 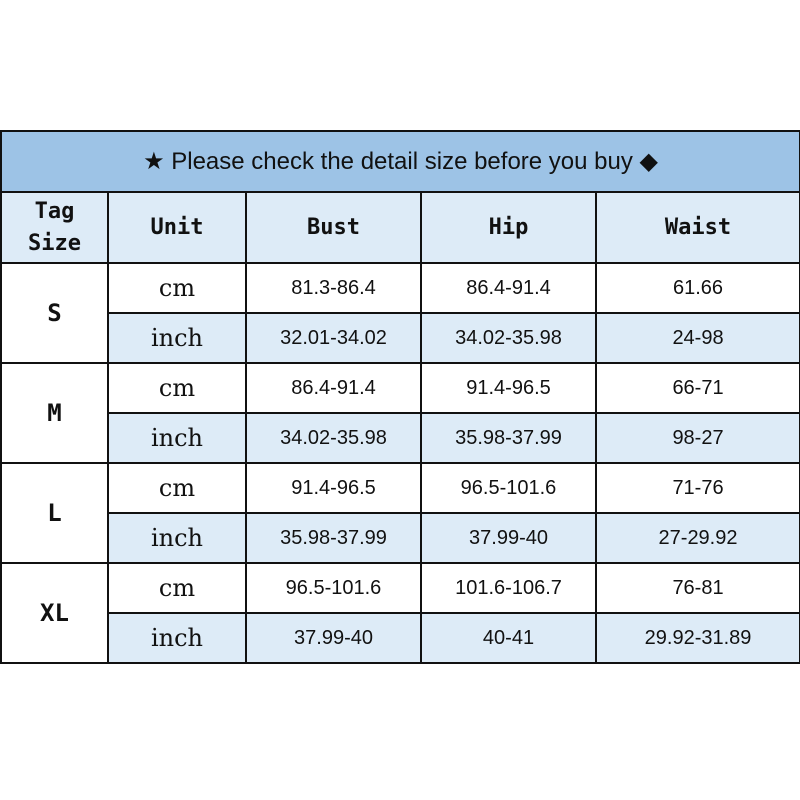 I want to click on table-row: inch 35.98-37.99 37.99-40 27-29.92, so click(x=400, y=538).